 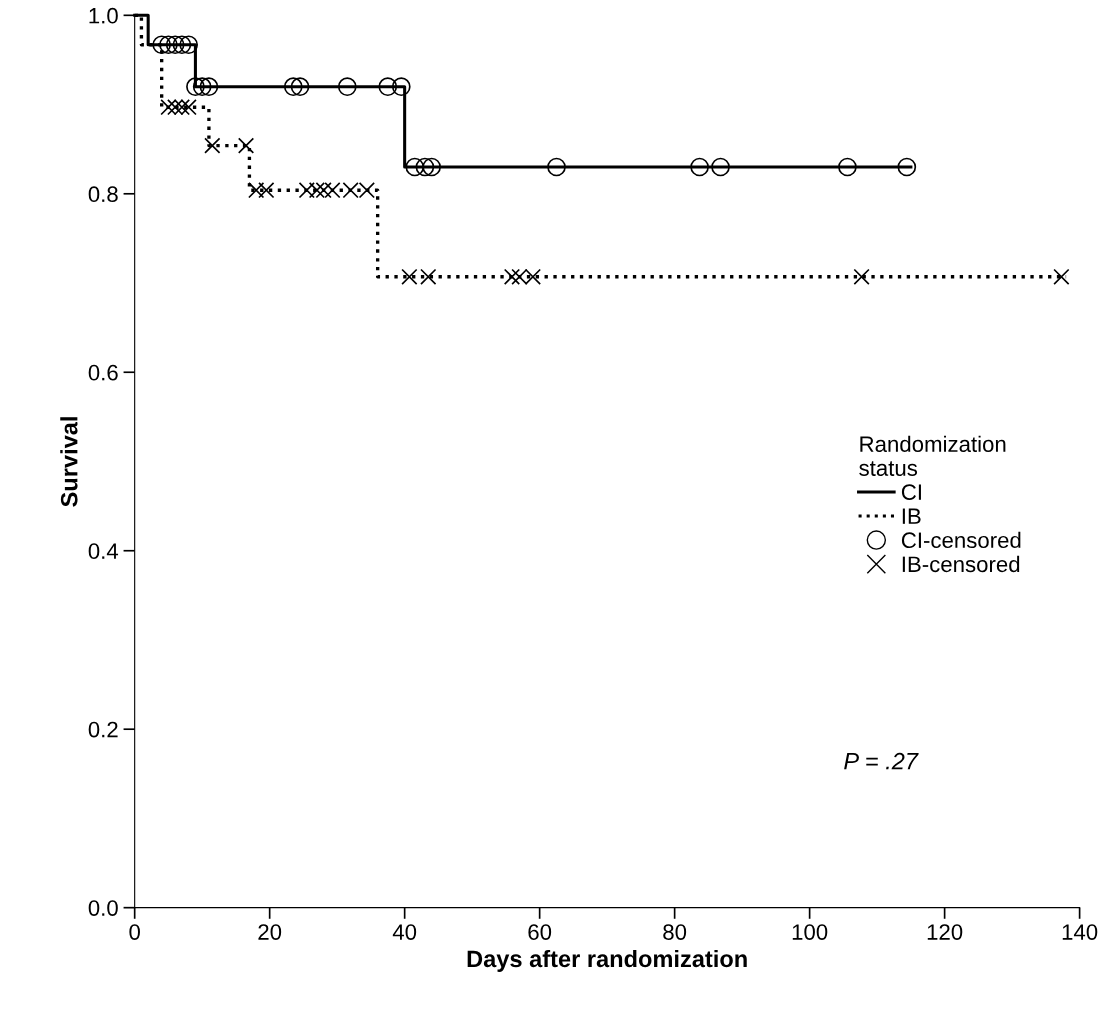 What do you see at coordinates (540, 932) in the screenshot?
I see `x-tick-label: 60` at bounding box center [540, 932].